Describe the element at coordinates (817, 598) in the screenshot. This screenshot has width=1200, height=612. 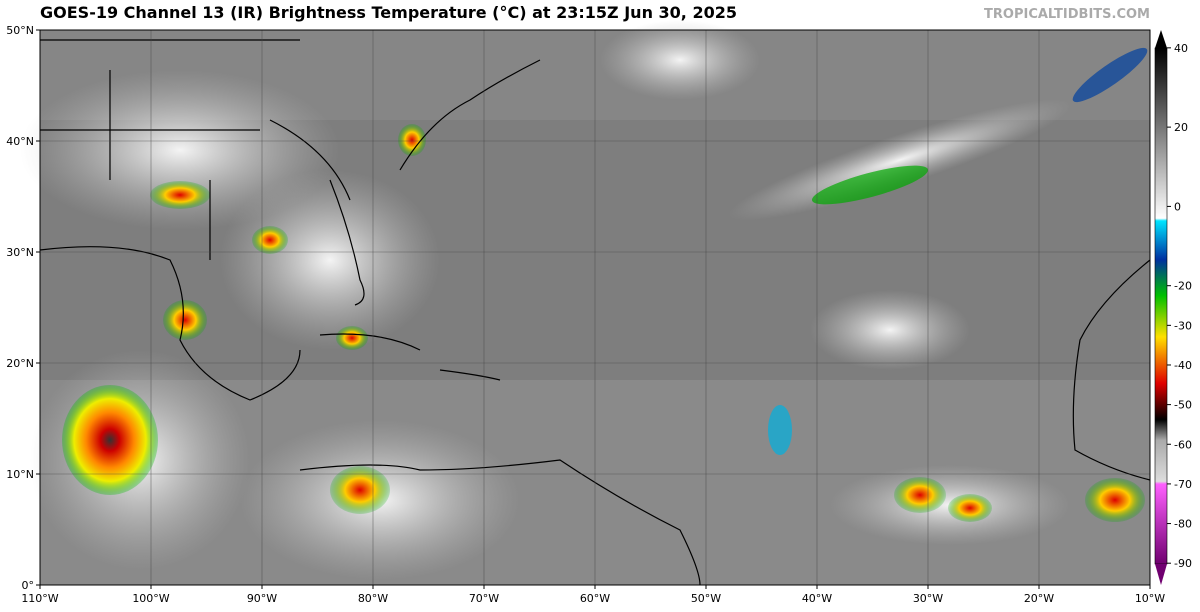
I see `lon-label: 40°W` at that location.